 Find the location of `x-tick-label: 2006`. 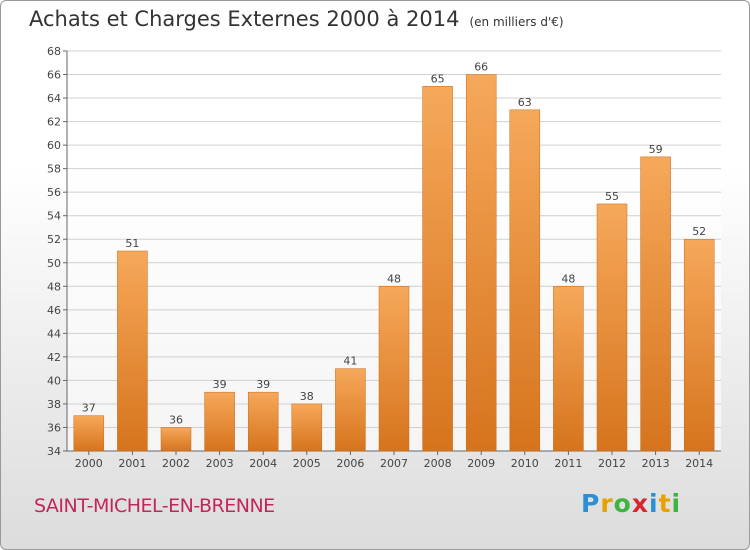

x-tick-label: 2006 is located at coordinates (350, 463).